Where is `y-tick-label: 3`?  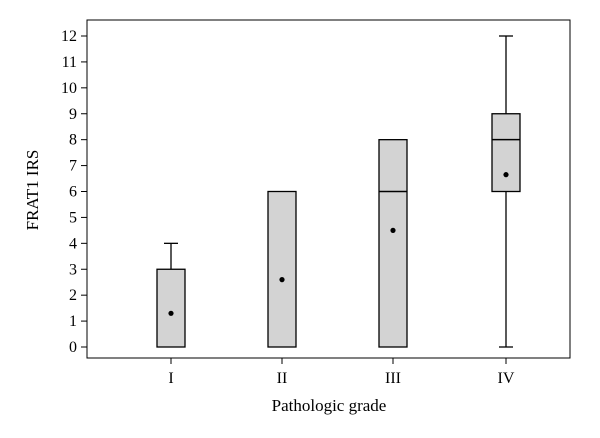
y-tick-label: 3 is located at coordinates (73, 269).